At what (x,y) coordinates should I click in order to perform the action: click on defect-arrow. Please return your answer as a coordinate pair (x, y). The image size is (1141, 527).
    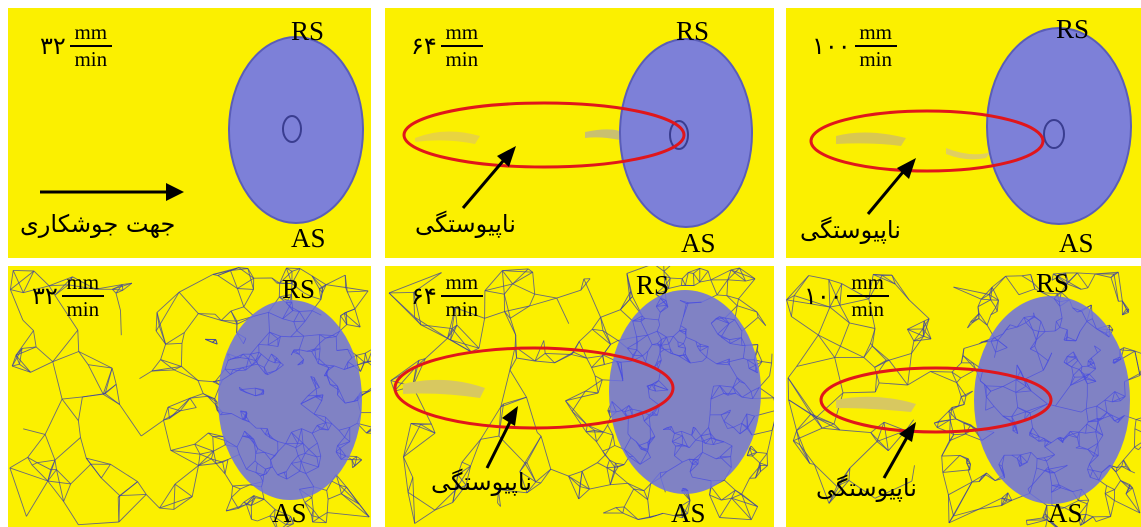
    Looking at the image, I should click on (486, 181).